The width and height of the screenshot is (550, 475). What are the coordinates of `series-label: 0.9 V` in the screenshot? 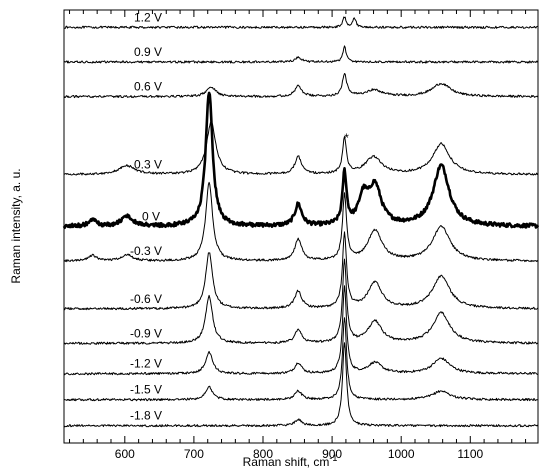 It's located at (148, 52).